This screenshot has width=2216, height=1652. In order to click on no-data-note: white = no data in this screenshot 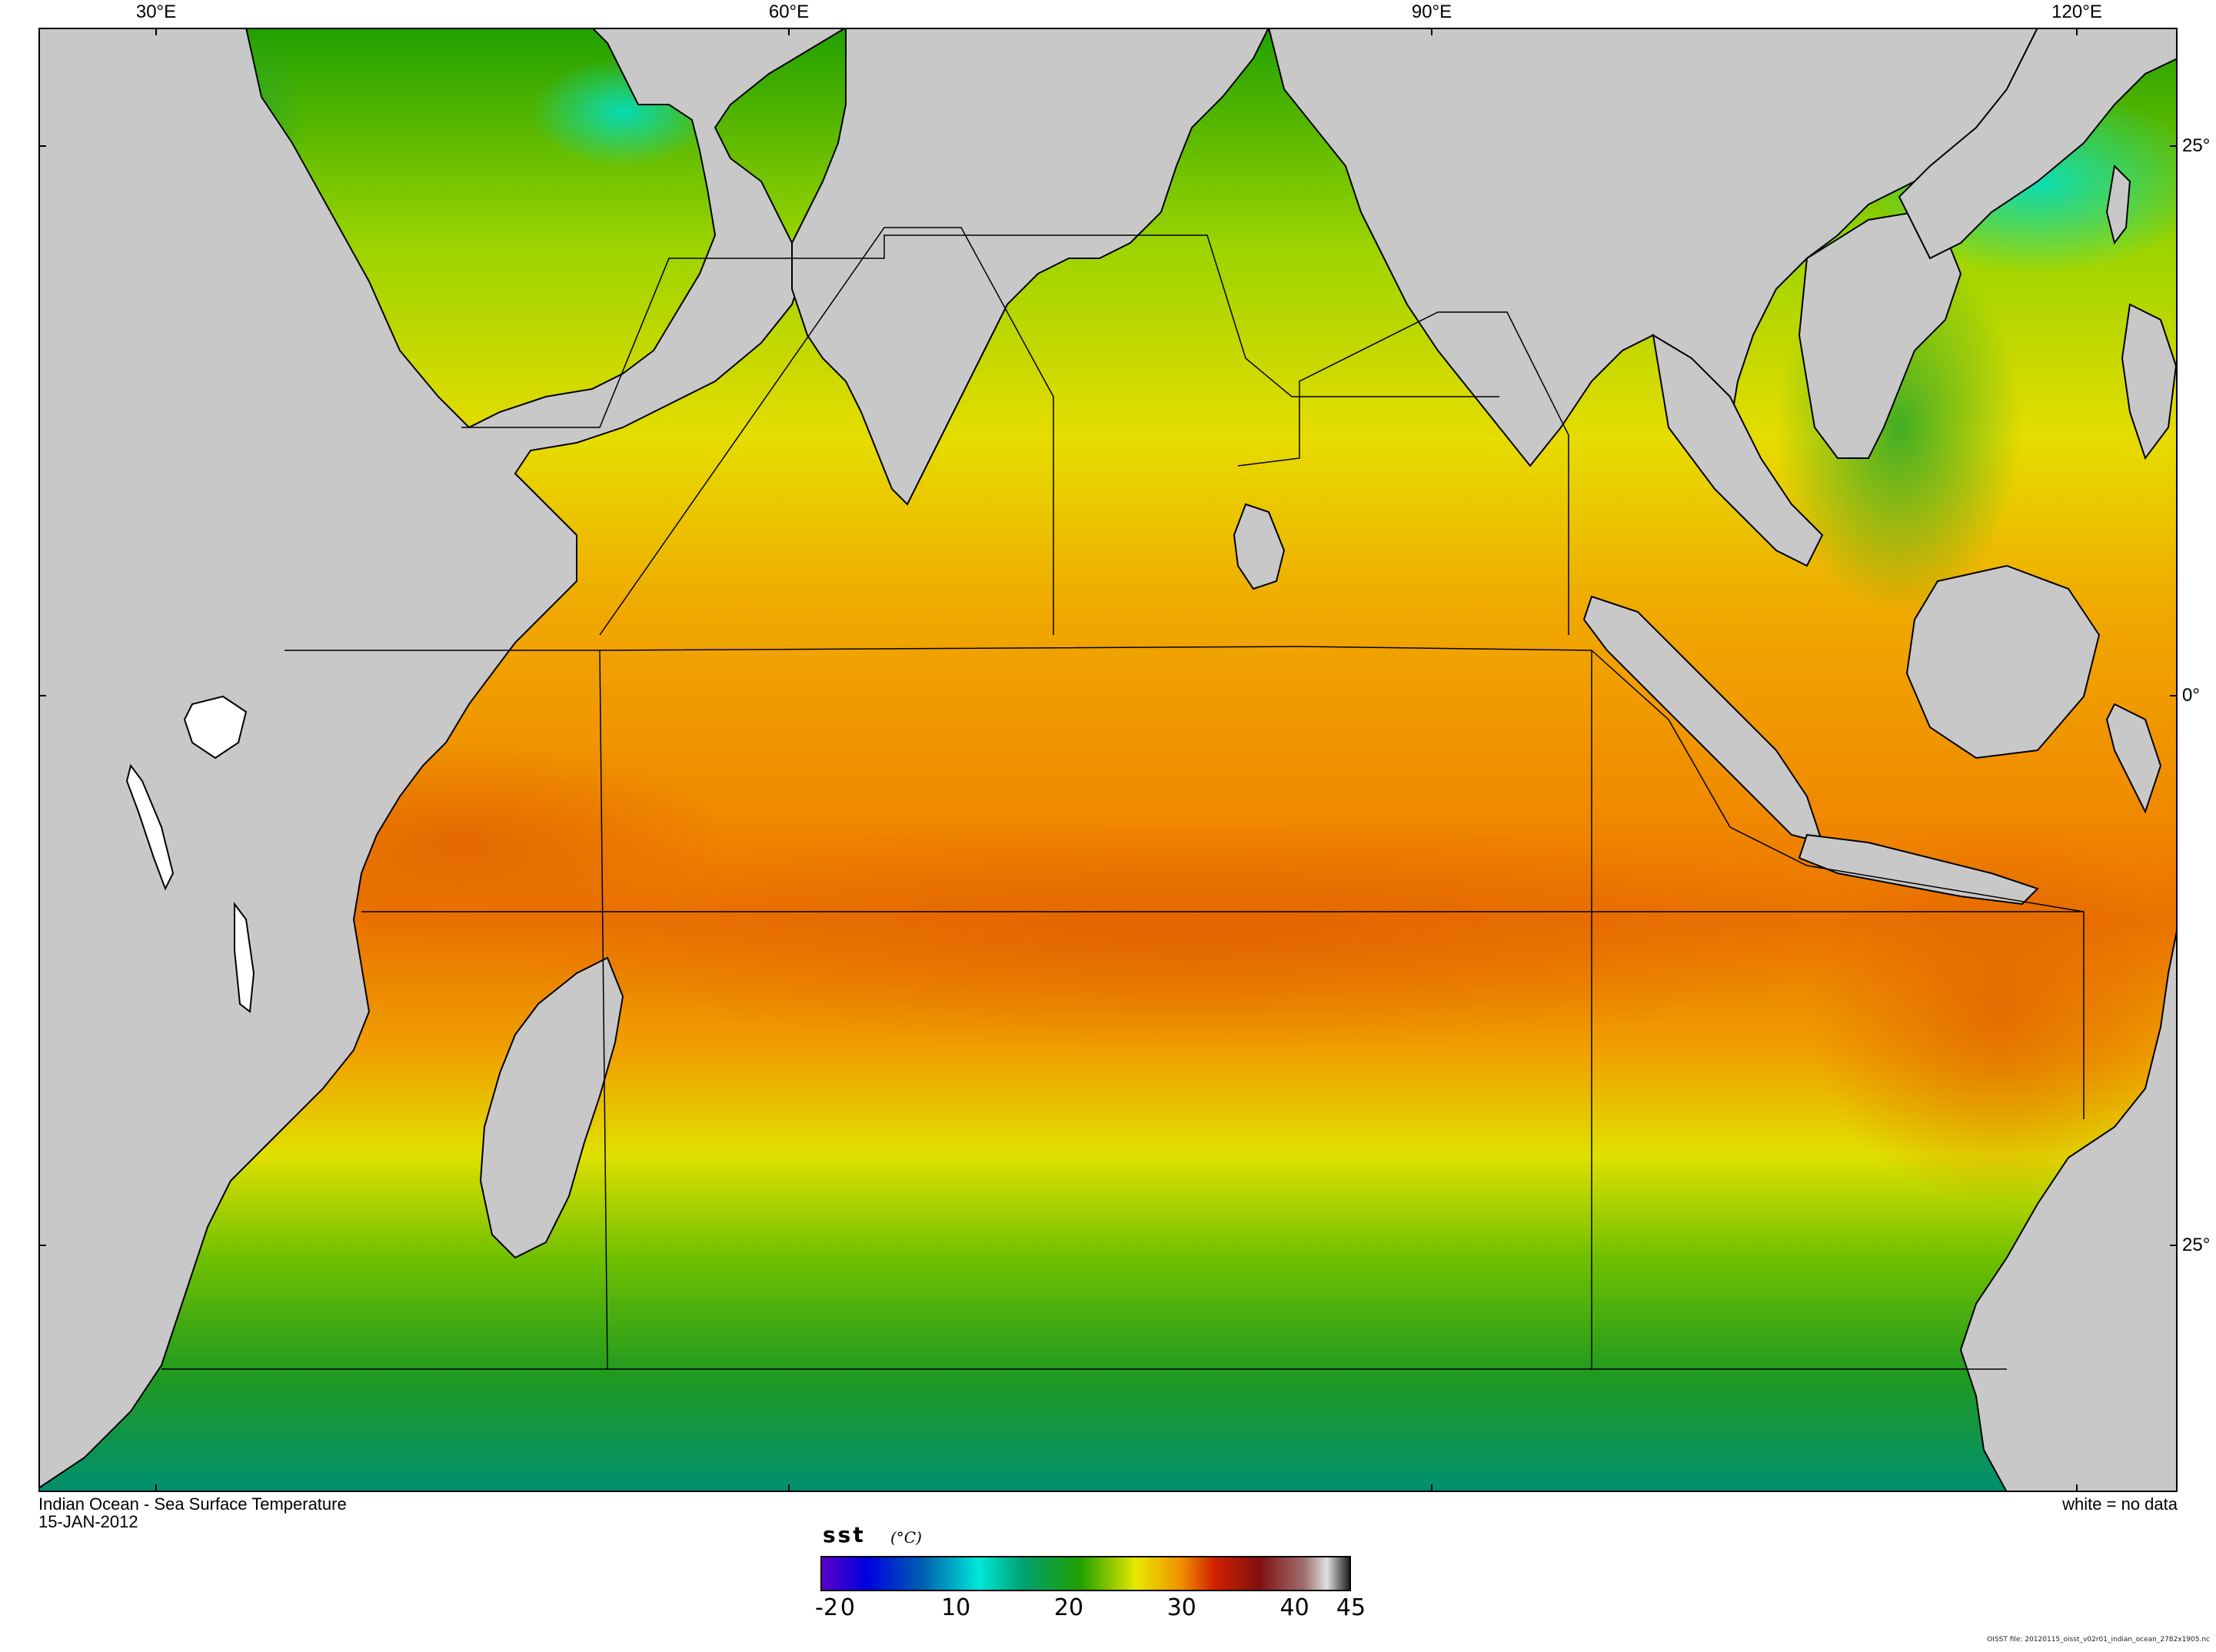, I will do `click(2120, 1504)`.